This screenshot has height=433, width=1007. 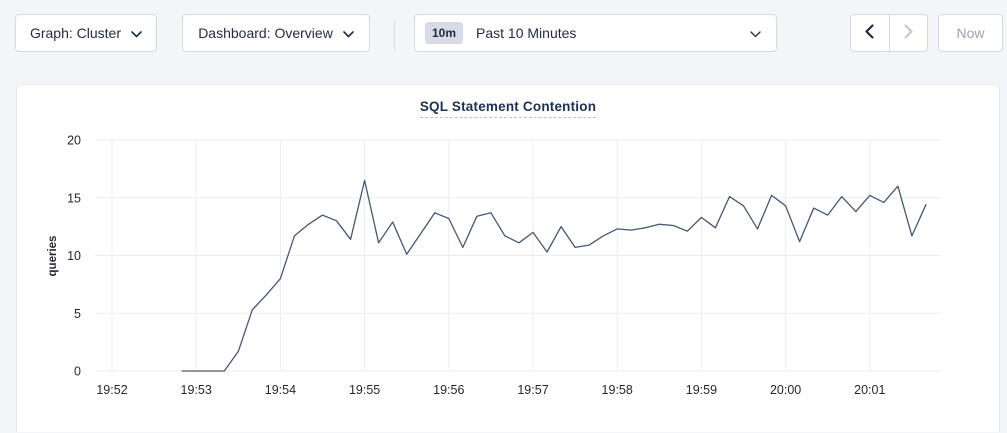 I want to click on x-tick-label: 20:01, so click(x=869, y=390).